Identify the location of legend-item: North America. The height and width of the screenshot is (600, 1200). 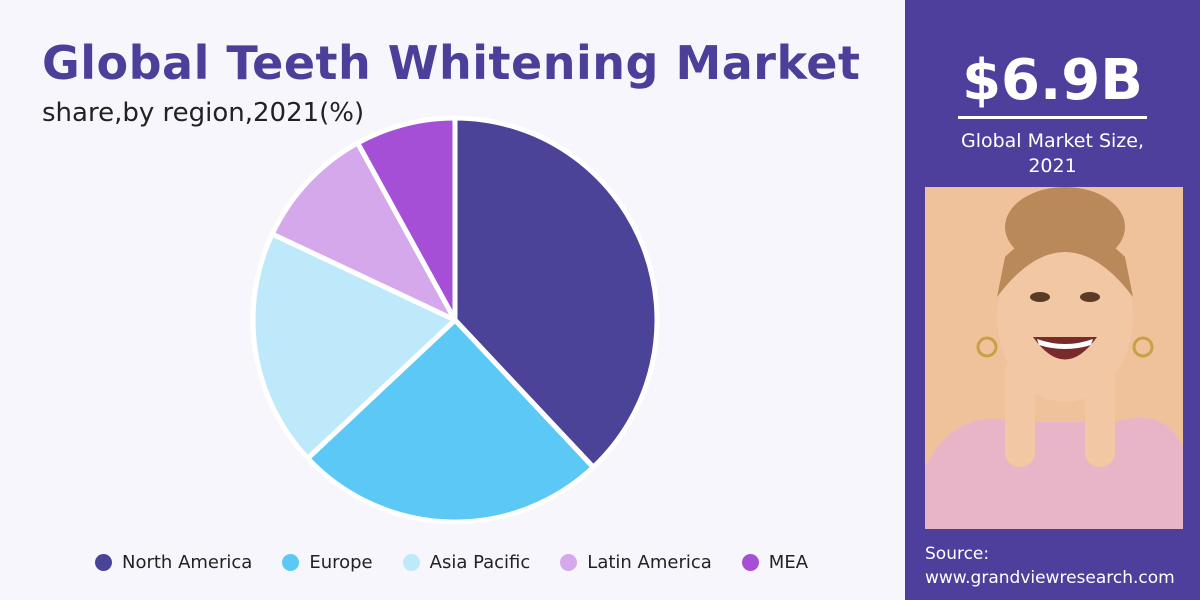
(173, 562).